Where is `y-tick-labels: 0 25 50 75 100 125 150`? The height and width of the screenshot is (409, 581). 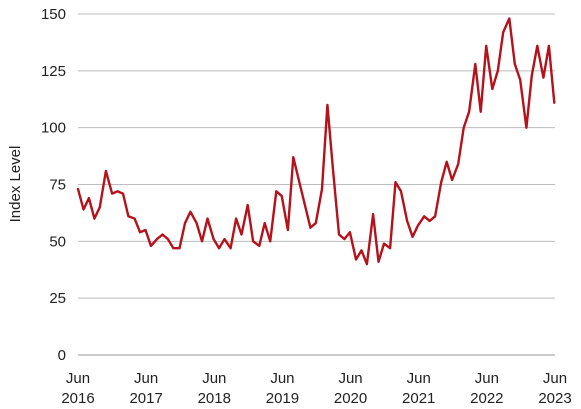
y-tick-labels: 0 25 50 75 100 125 150 is located at coordinates (53, 185).